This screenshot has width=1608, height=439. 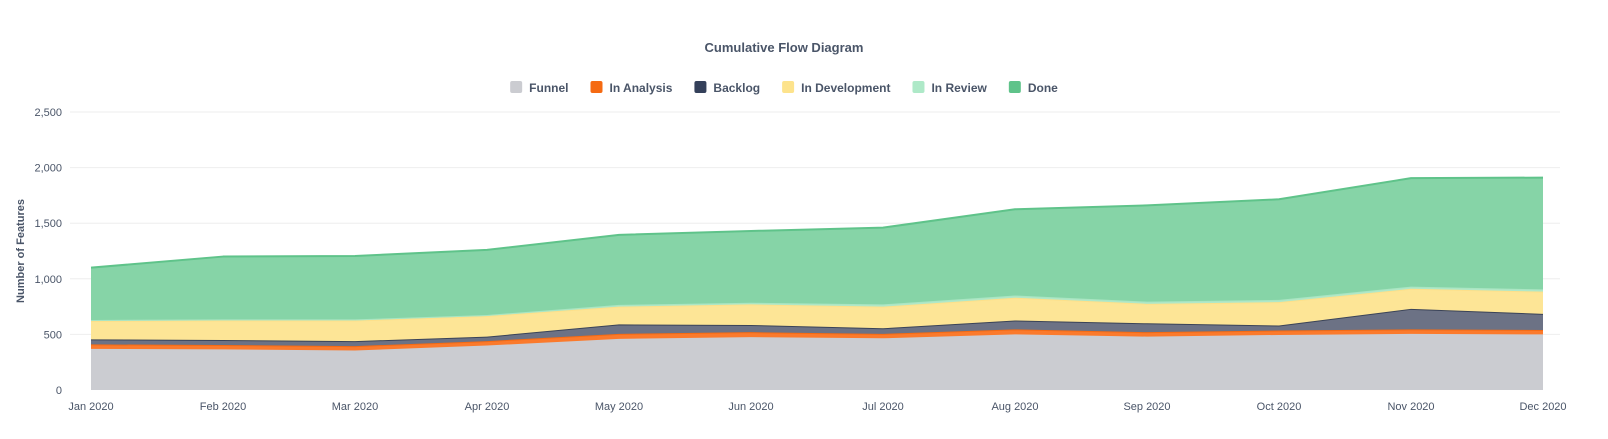 What do you see at coordinates (883, 407) in the screenshot?
I see `x-tick-label: Jul 2020` at bounding box center [883, 407].